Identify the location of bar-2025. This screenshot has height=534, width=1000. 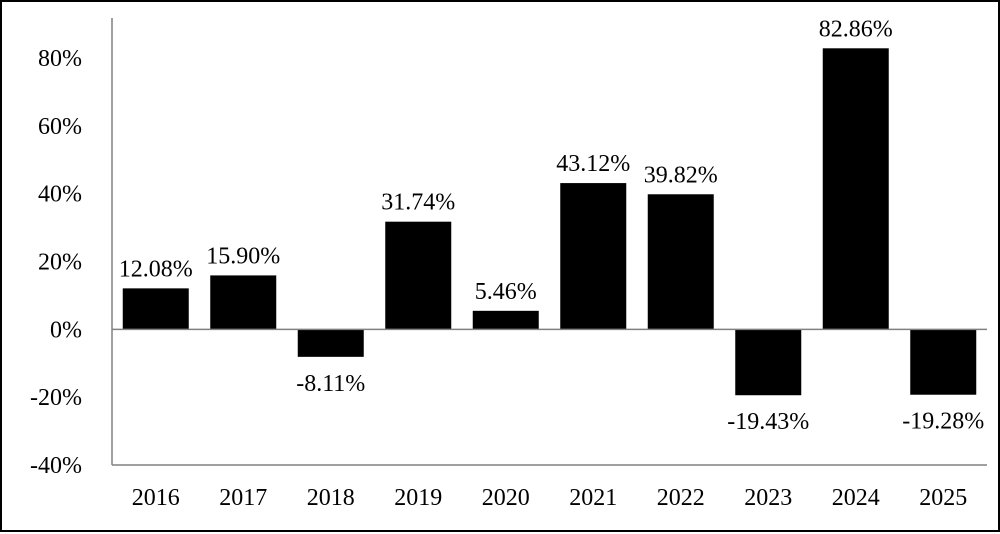
(943, 362).